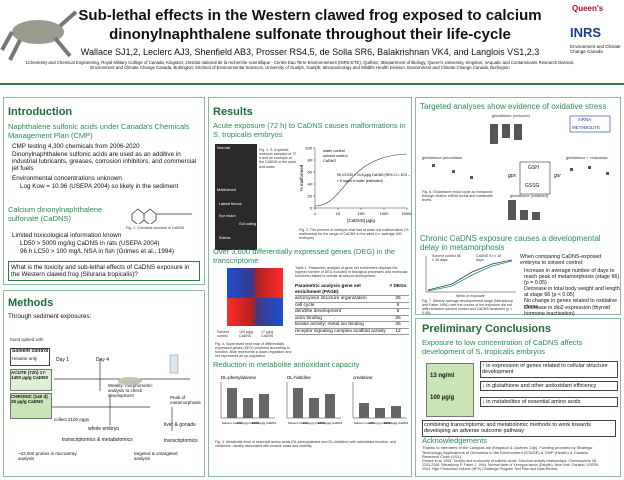 The width and height of the screenshot is (624, 480). I want to click on heading: Introduction, so click(40, 112).